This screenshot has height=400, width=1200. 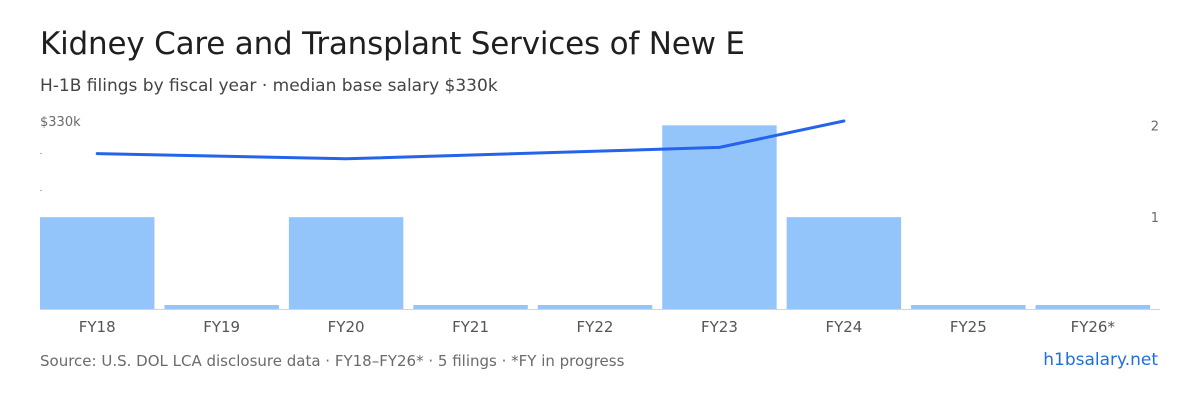 I want to click on bar-fy18, so click(x=97, y=263).